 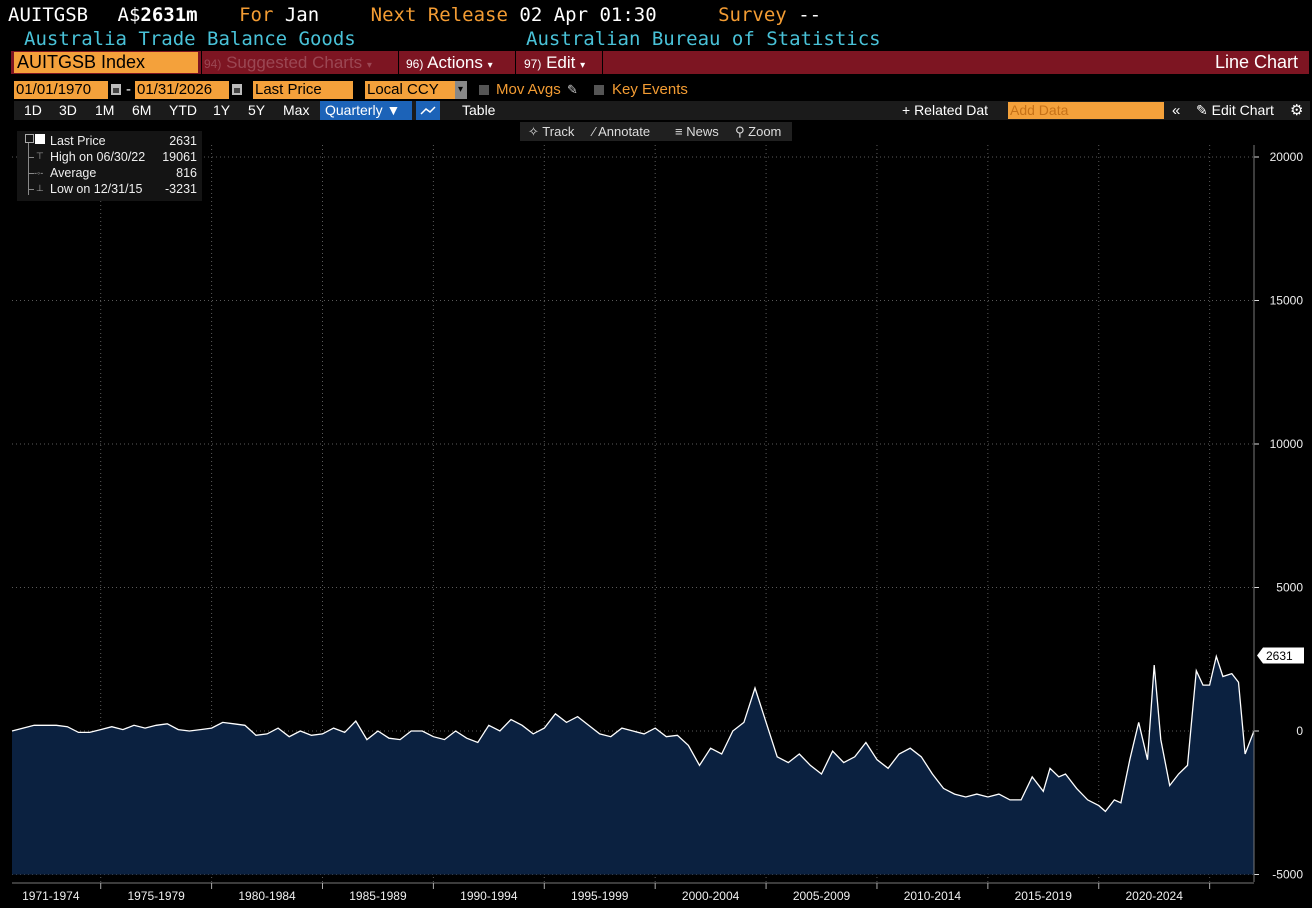 What do you see at coordinates (179, 157) in the screenshot?
I see `legend-high-value: 19061` at bounding box center [179, 157].